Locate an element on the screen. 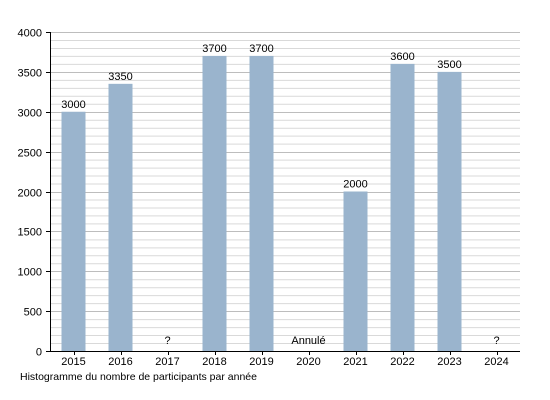 The width and height of the screenshot is (550, 400). x-tick-label-2015: 2015 is located at coordinates (73, 362).